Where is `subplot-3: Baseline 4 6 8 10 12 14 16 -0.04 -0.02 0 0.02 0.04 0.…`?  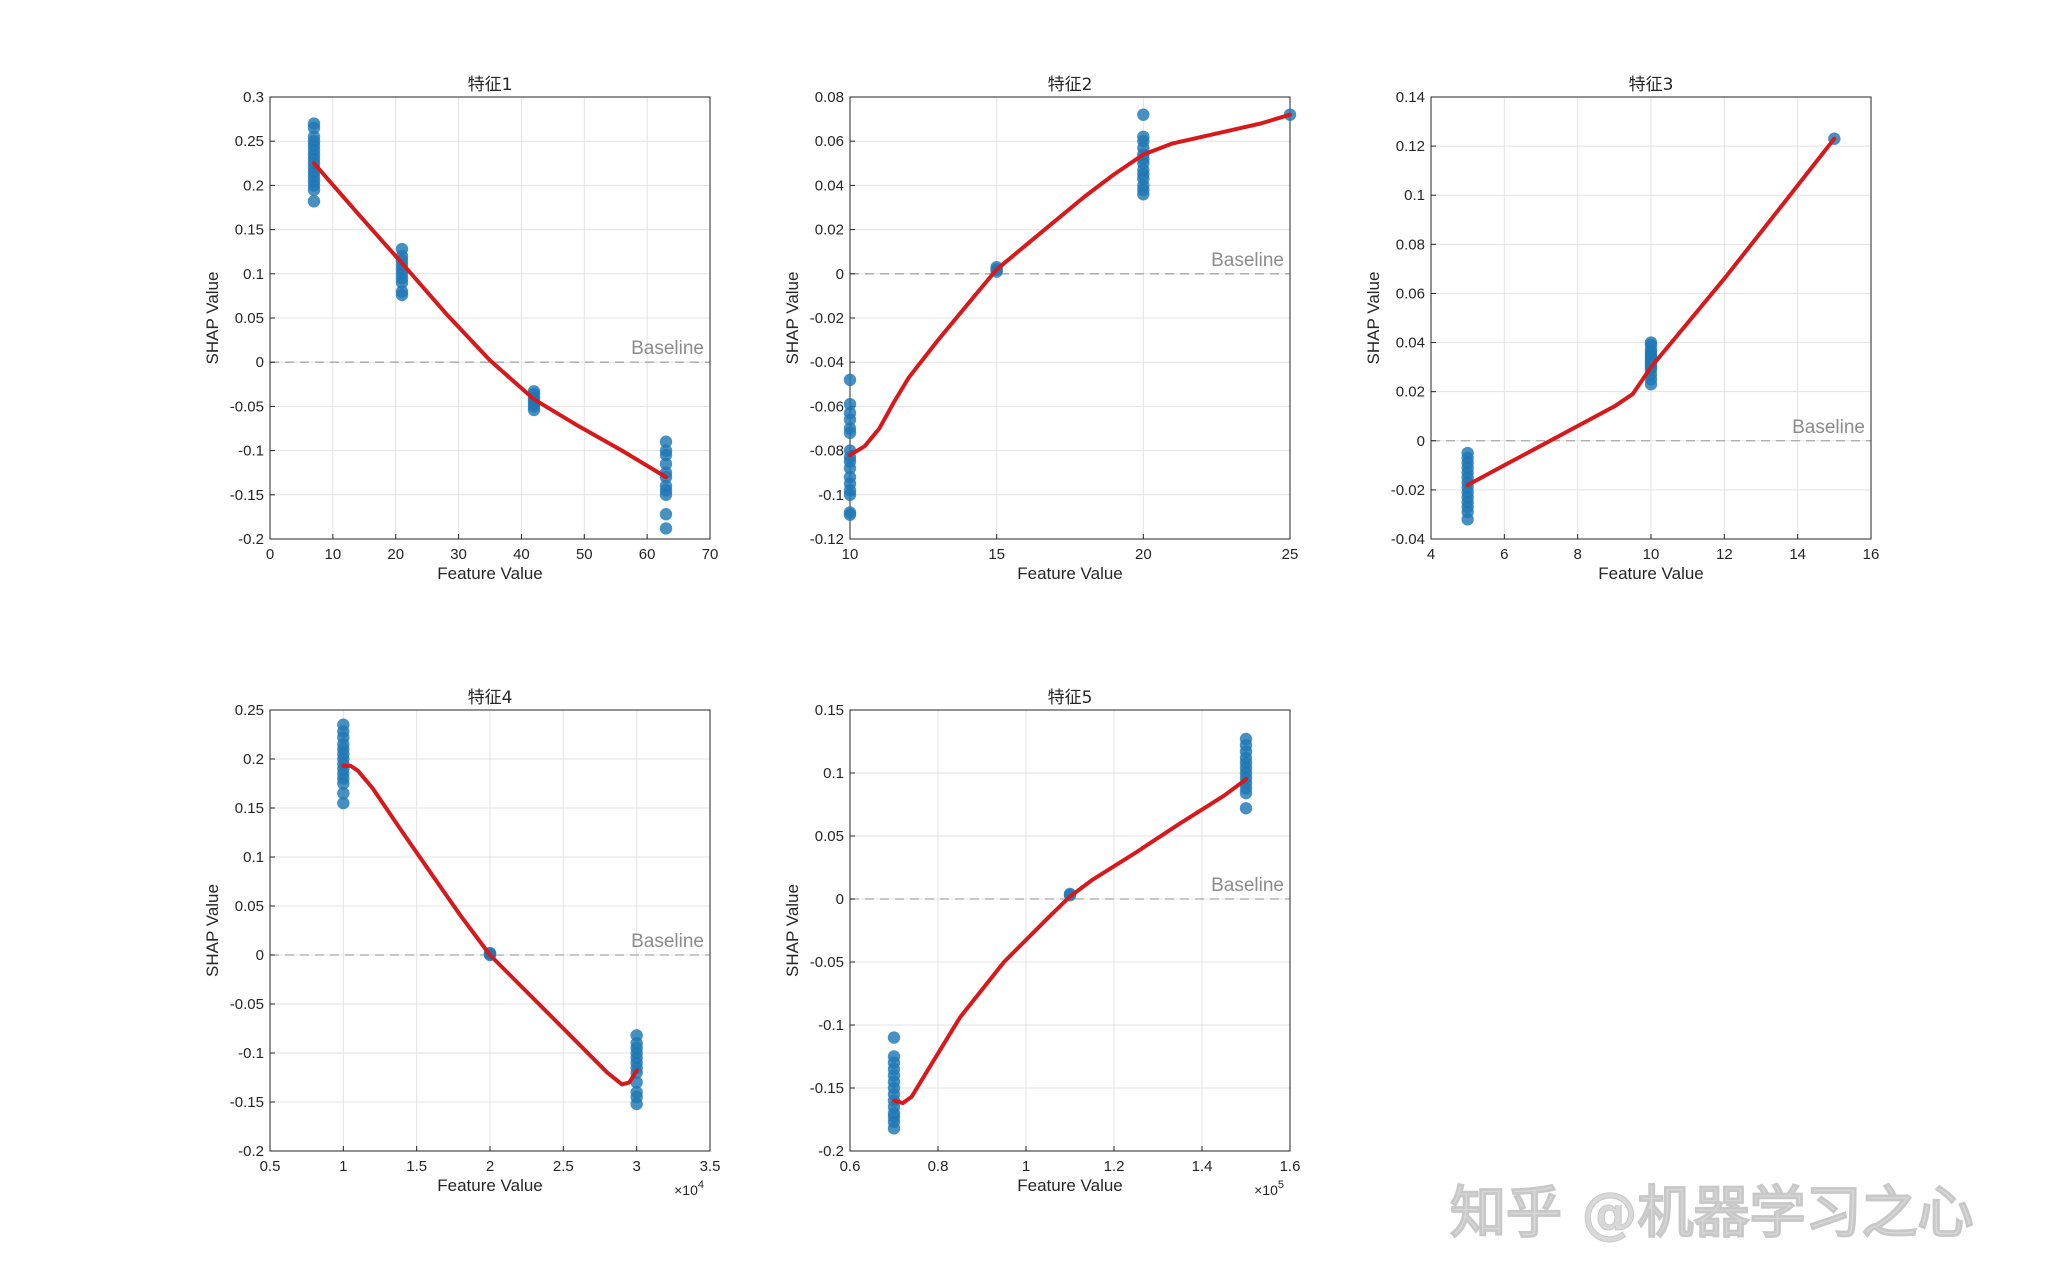 subplot-3: Baseline 4 6 8 10 12 14 16 -0.04 -0.02 0 0.02 0.04 0.… is located at coordinates (1621, 329).